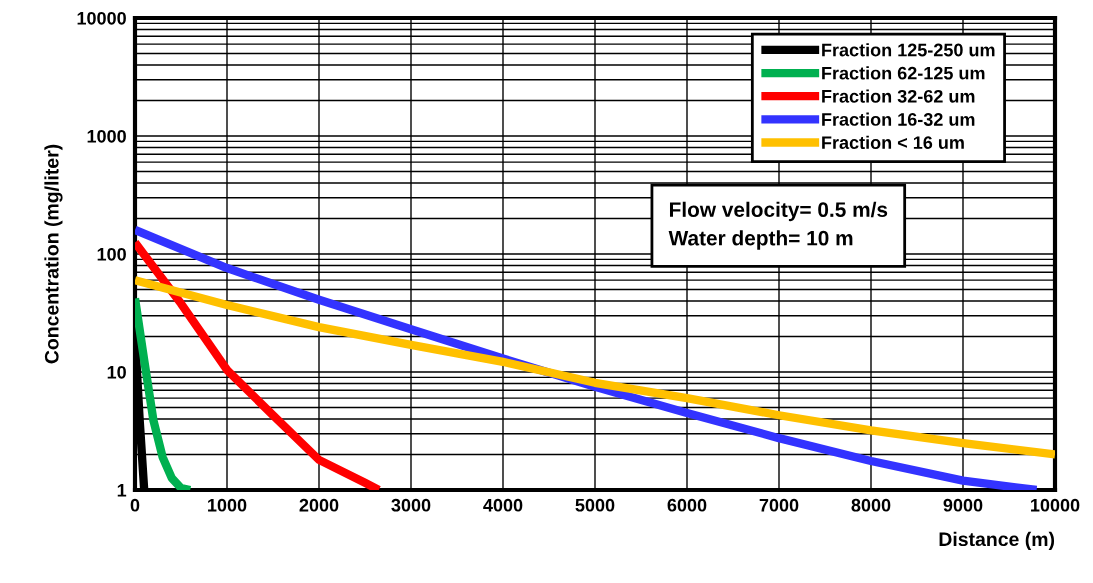 The height and width of the screenshot is (583, 1093). I want to click on x-tick-label: 1000, so click(227, 505).